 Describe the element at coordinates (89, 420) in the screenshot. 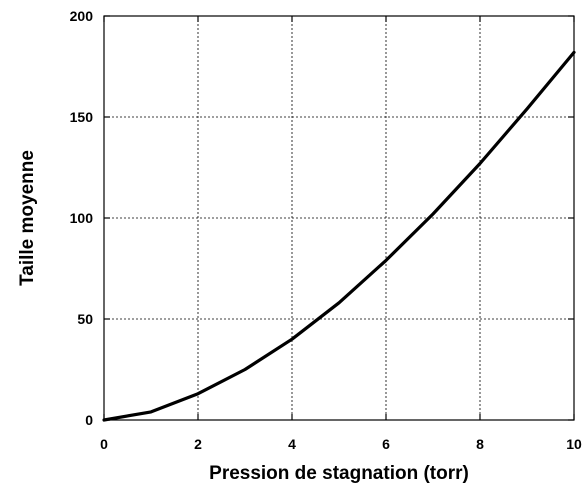

I see `y-tick-label-0: 0` at that location.